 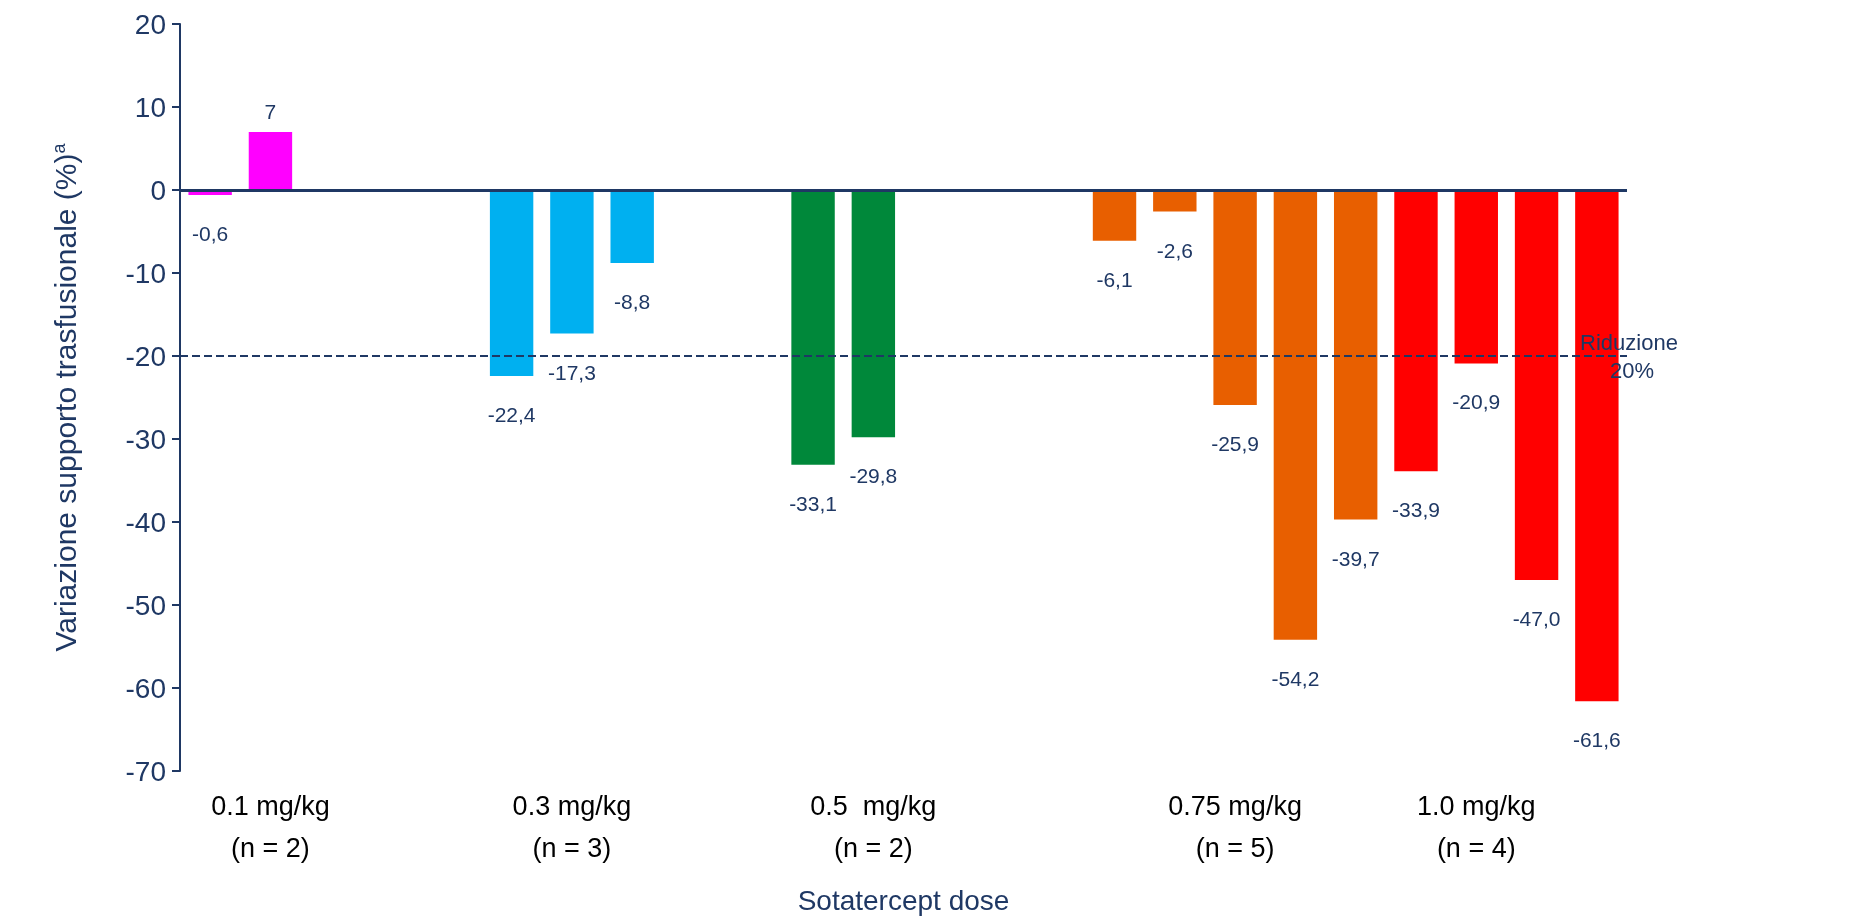 I want to click on data-label: -61,6, so click(x=1596, y=740).